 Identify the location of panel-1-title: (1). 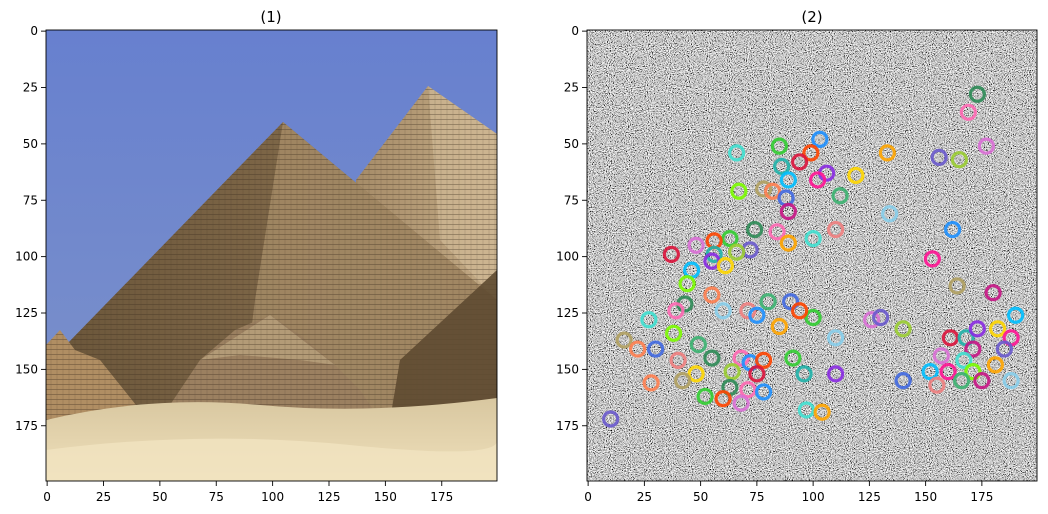
(270, 17).